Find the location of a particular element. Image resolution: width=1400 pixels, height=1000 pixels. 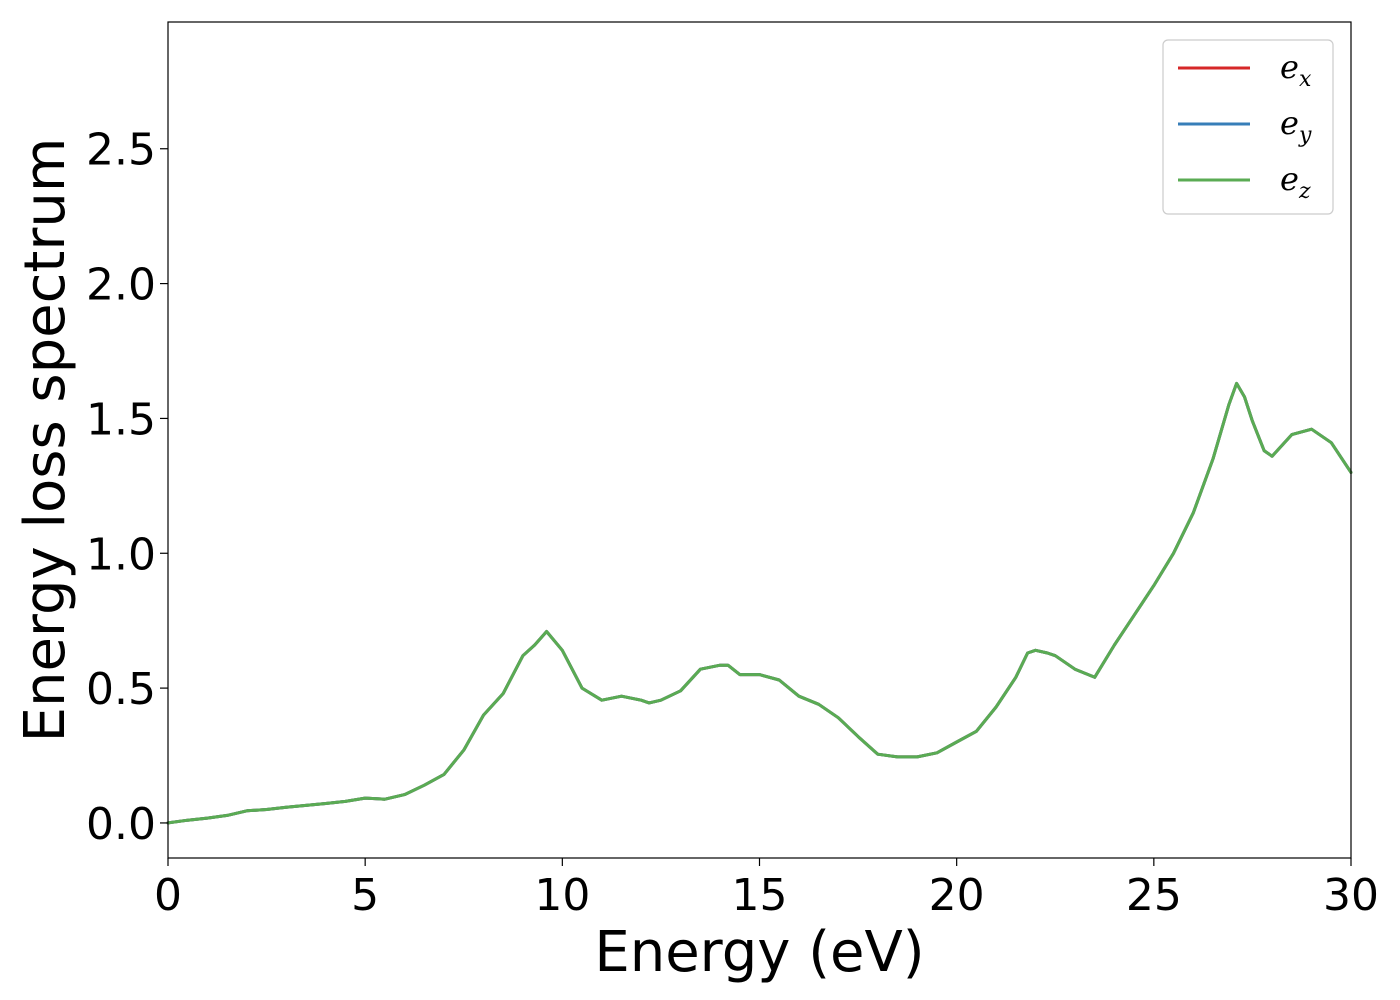

x-tick-label: 25 is located at coordinates (1154, 895).